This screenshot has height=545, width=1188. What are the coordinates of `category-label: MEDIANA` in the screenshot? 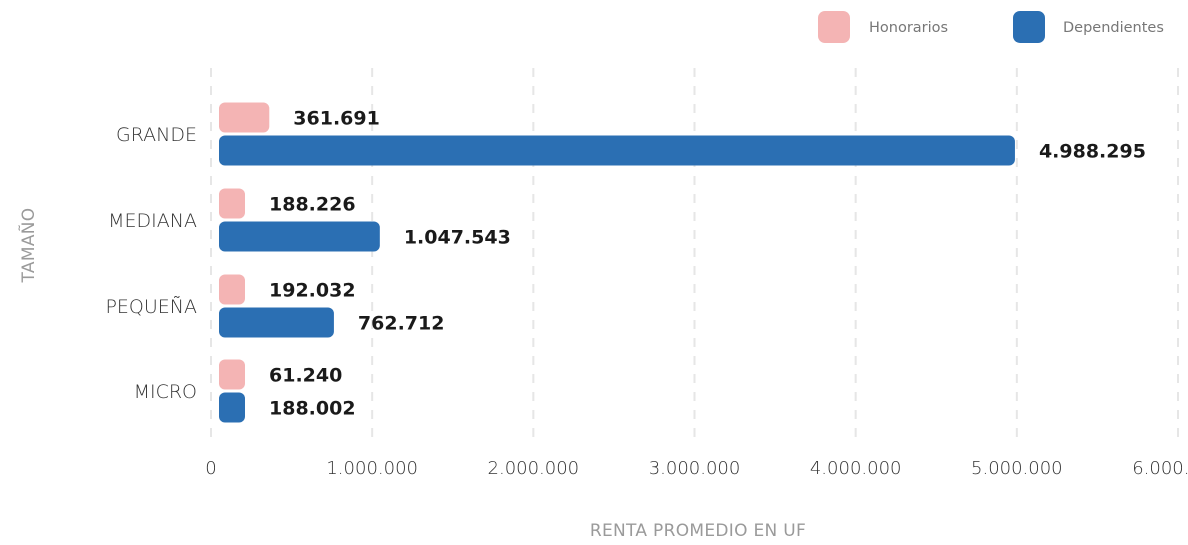 It's located at (152, 221).